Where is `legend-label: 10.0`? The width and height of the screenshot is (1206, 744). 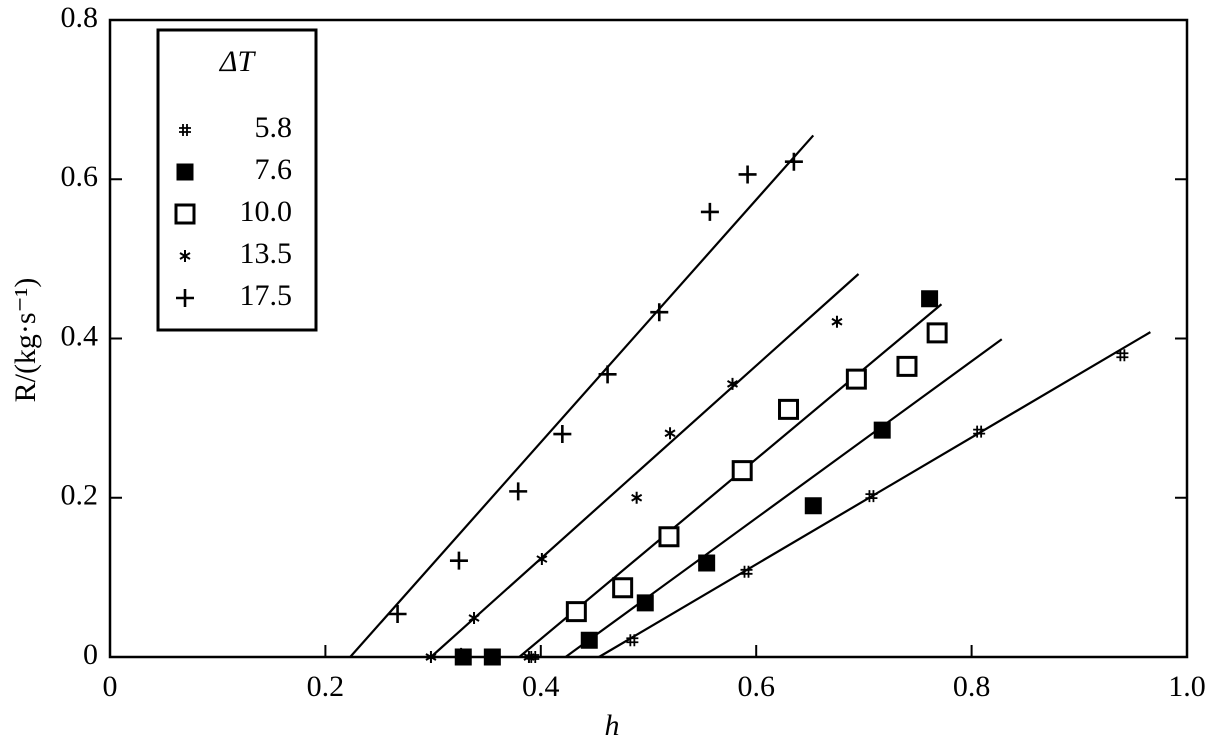 legend-label: 10.0 is located at coordinates (266, 211).